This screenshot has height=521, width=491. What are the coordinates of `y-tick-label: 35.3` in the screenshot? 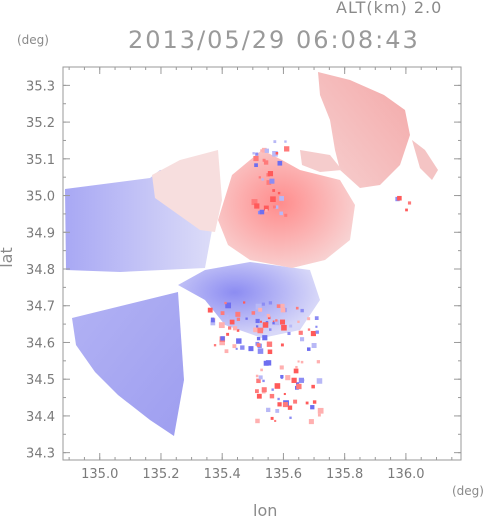 It's located at (40, 86).